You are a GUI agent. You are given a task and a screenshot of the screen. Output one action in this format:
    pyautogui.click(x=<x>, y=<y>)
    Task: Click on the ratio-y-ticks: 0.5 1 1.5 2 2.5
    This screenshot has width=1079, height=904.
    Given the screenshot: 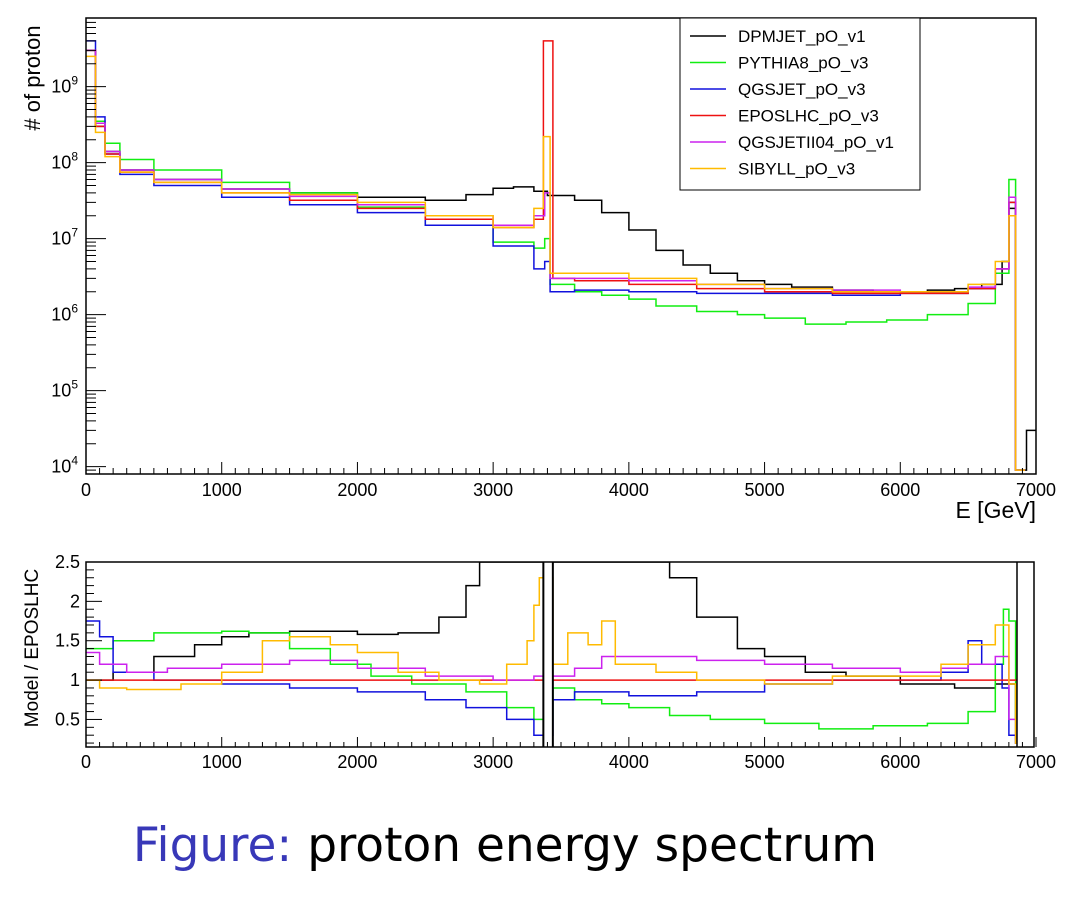 What is the action you would take?
    pyautogui.click(x=78, y=648)
    